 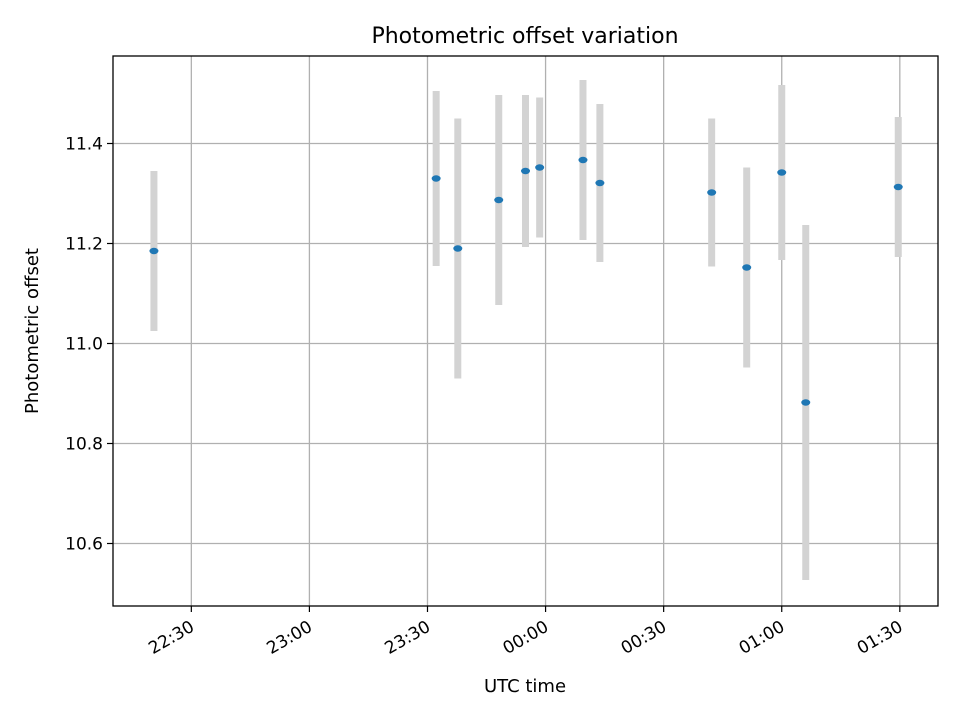 I want to click on y-tick-label: 10.8, so click(x=84, y=445).